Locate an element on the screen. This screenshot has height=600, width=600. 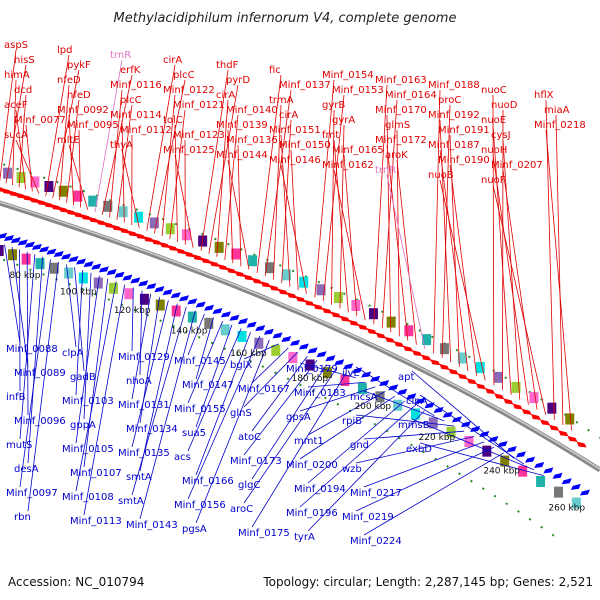
forward-gene-label: Minf_0165 is located at coordinates (358, 150).